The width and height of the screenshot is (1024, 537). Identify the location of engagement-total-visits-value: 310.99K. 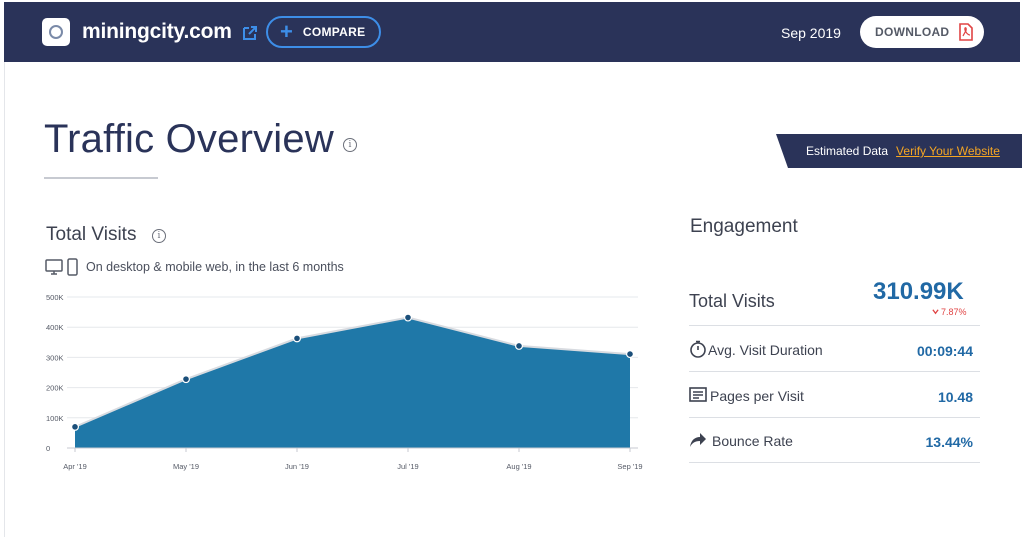
(918, 291).